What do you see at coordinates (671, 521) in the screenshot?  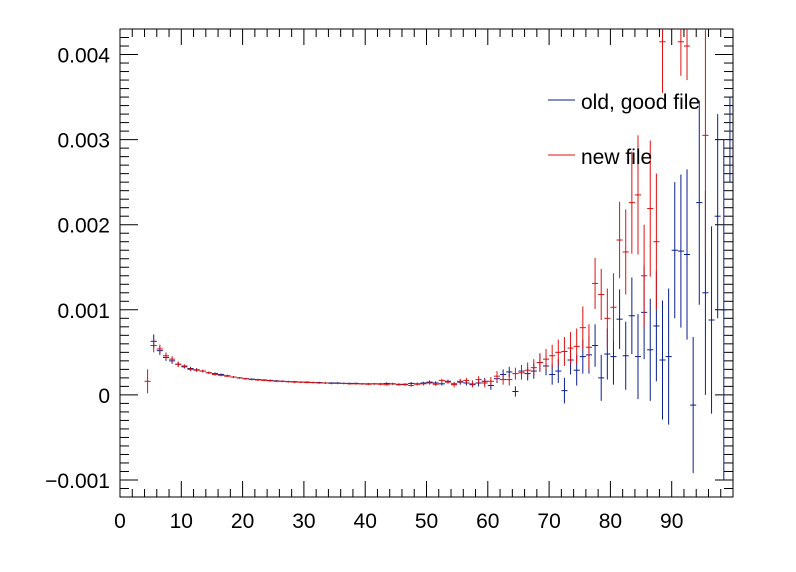 I see `x-tick-label: 90` at bounding box center [671, 521].